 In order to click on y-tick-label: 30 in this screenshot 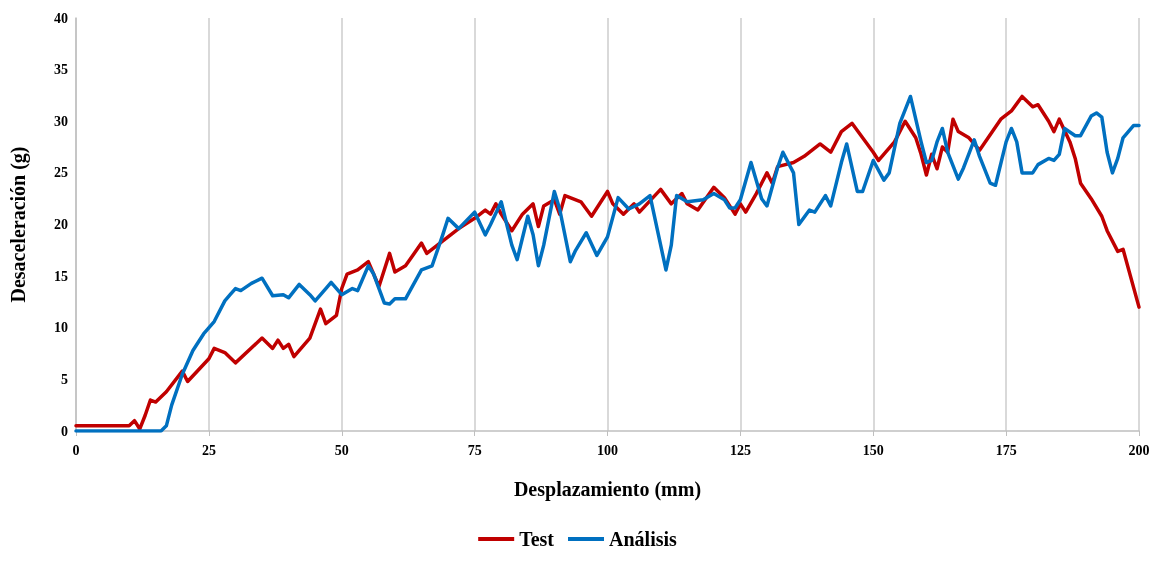, I will do `click(61, 121)`.